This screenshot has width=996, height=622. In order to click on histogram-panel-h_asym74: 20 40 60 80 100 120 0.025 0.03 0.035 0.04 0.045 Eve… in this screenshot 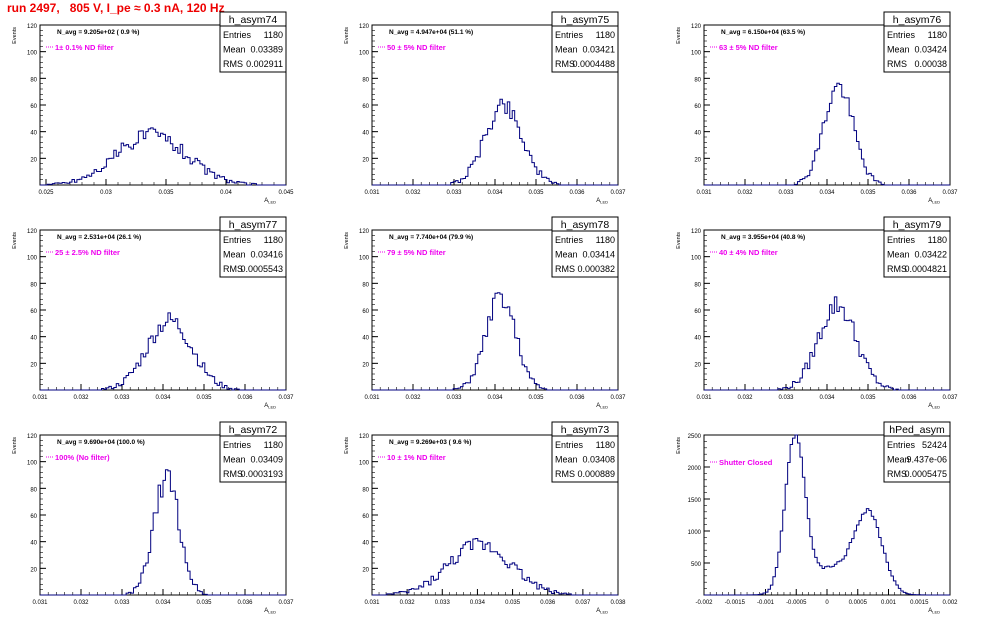, I will do `click(153, 108)`.